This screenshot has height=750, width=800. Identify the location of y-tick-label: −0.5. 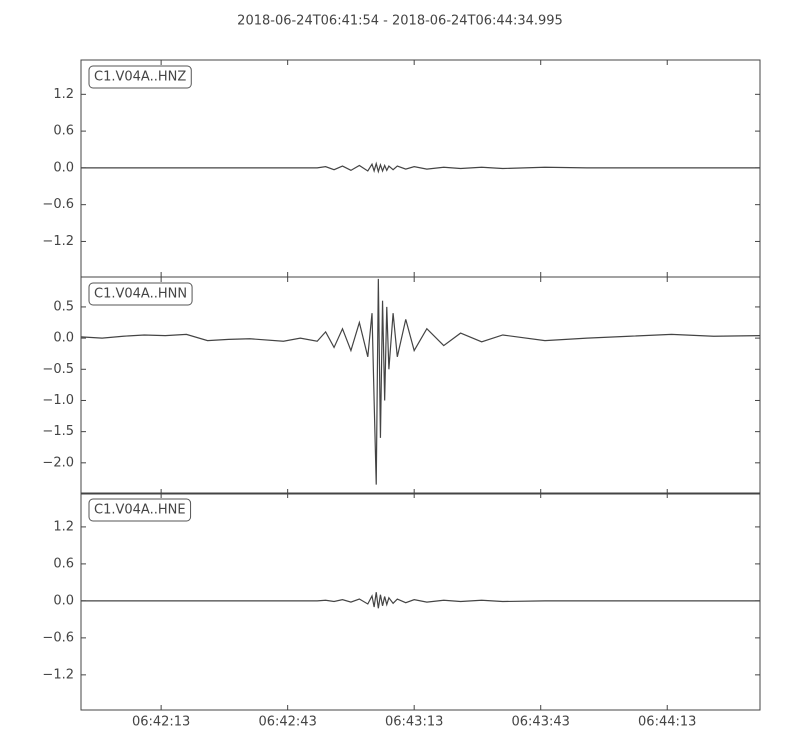
(58, 369).